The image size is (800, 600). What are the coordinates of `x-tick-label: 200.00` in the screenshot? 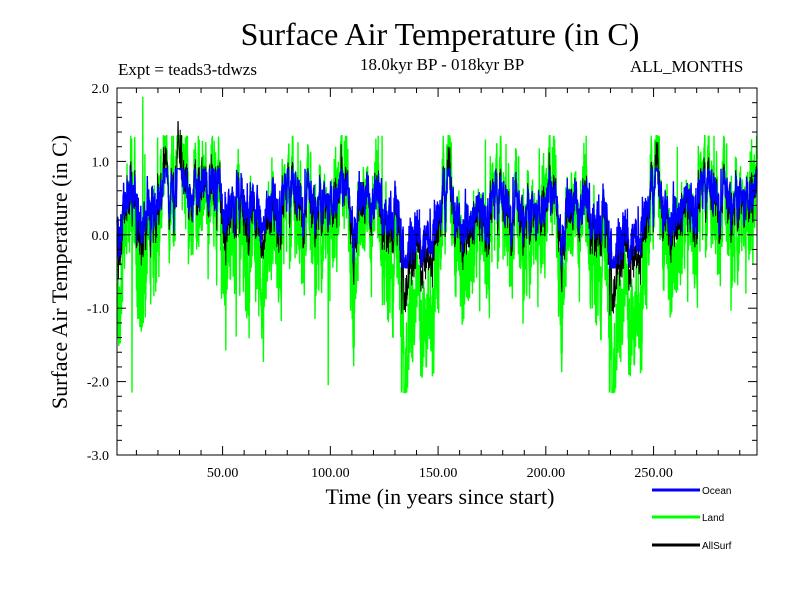 It's located at (546, 473).